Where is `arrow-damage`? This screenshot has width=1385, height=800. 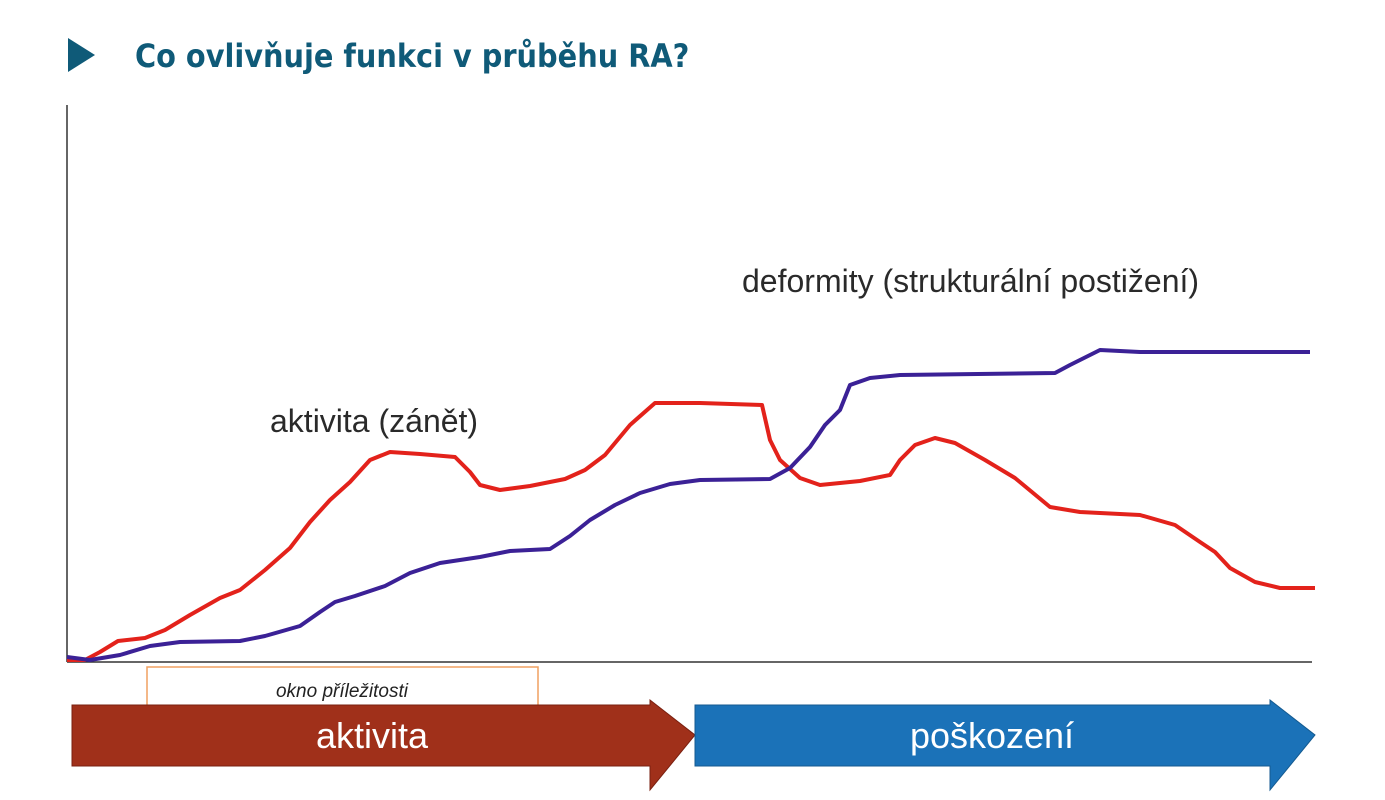
arrow-damage is located at coordinates (1005, 745).